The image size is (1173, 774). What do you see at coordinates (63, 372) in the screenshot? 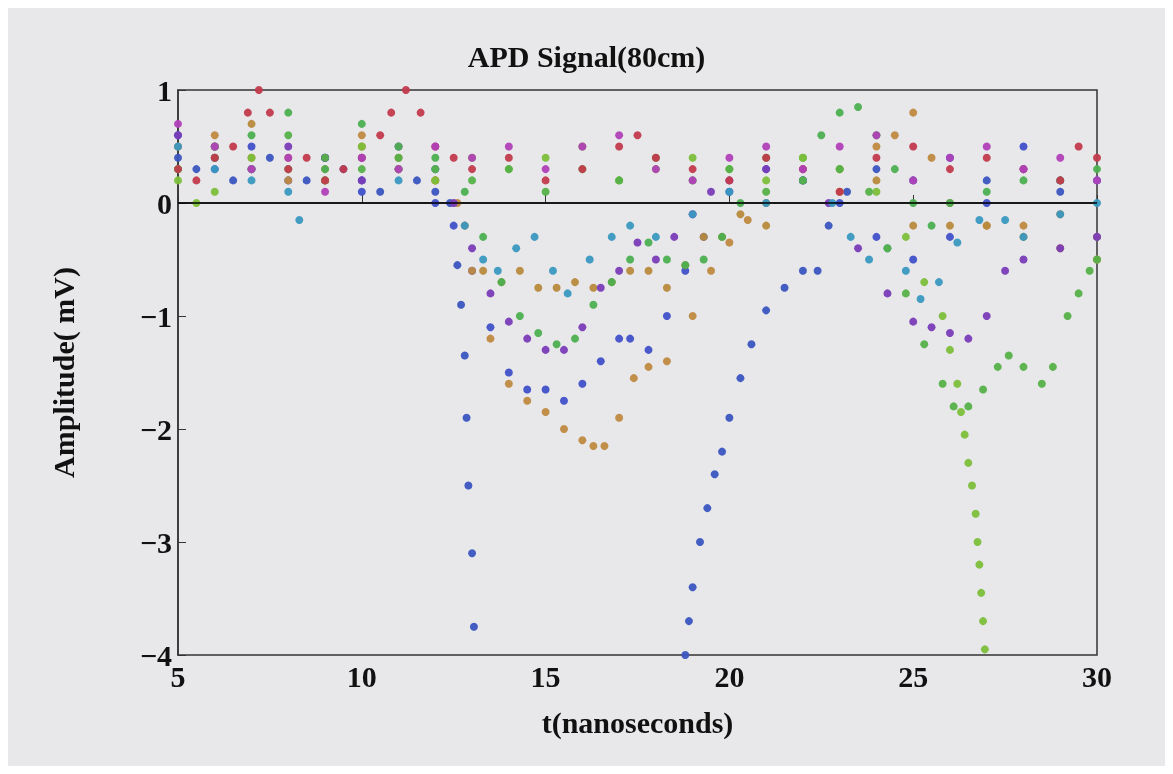
I see `y-axis-title: Amplitude( mV)` at bounding box center [63, 372].